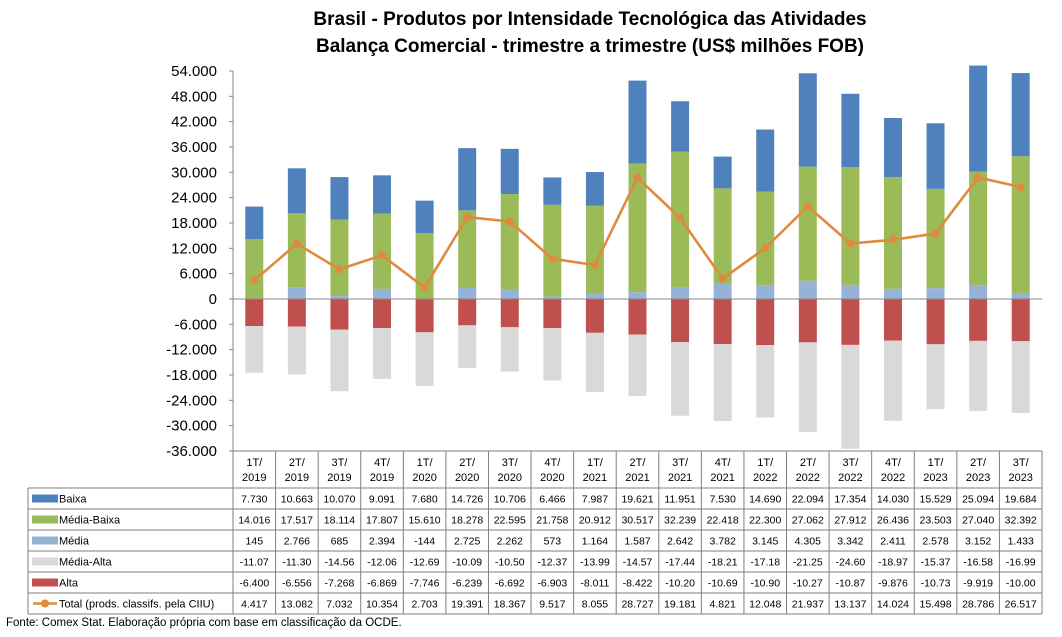  I want to click on table-cell-m-dia: 3.145, so click(765, 542).